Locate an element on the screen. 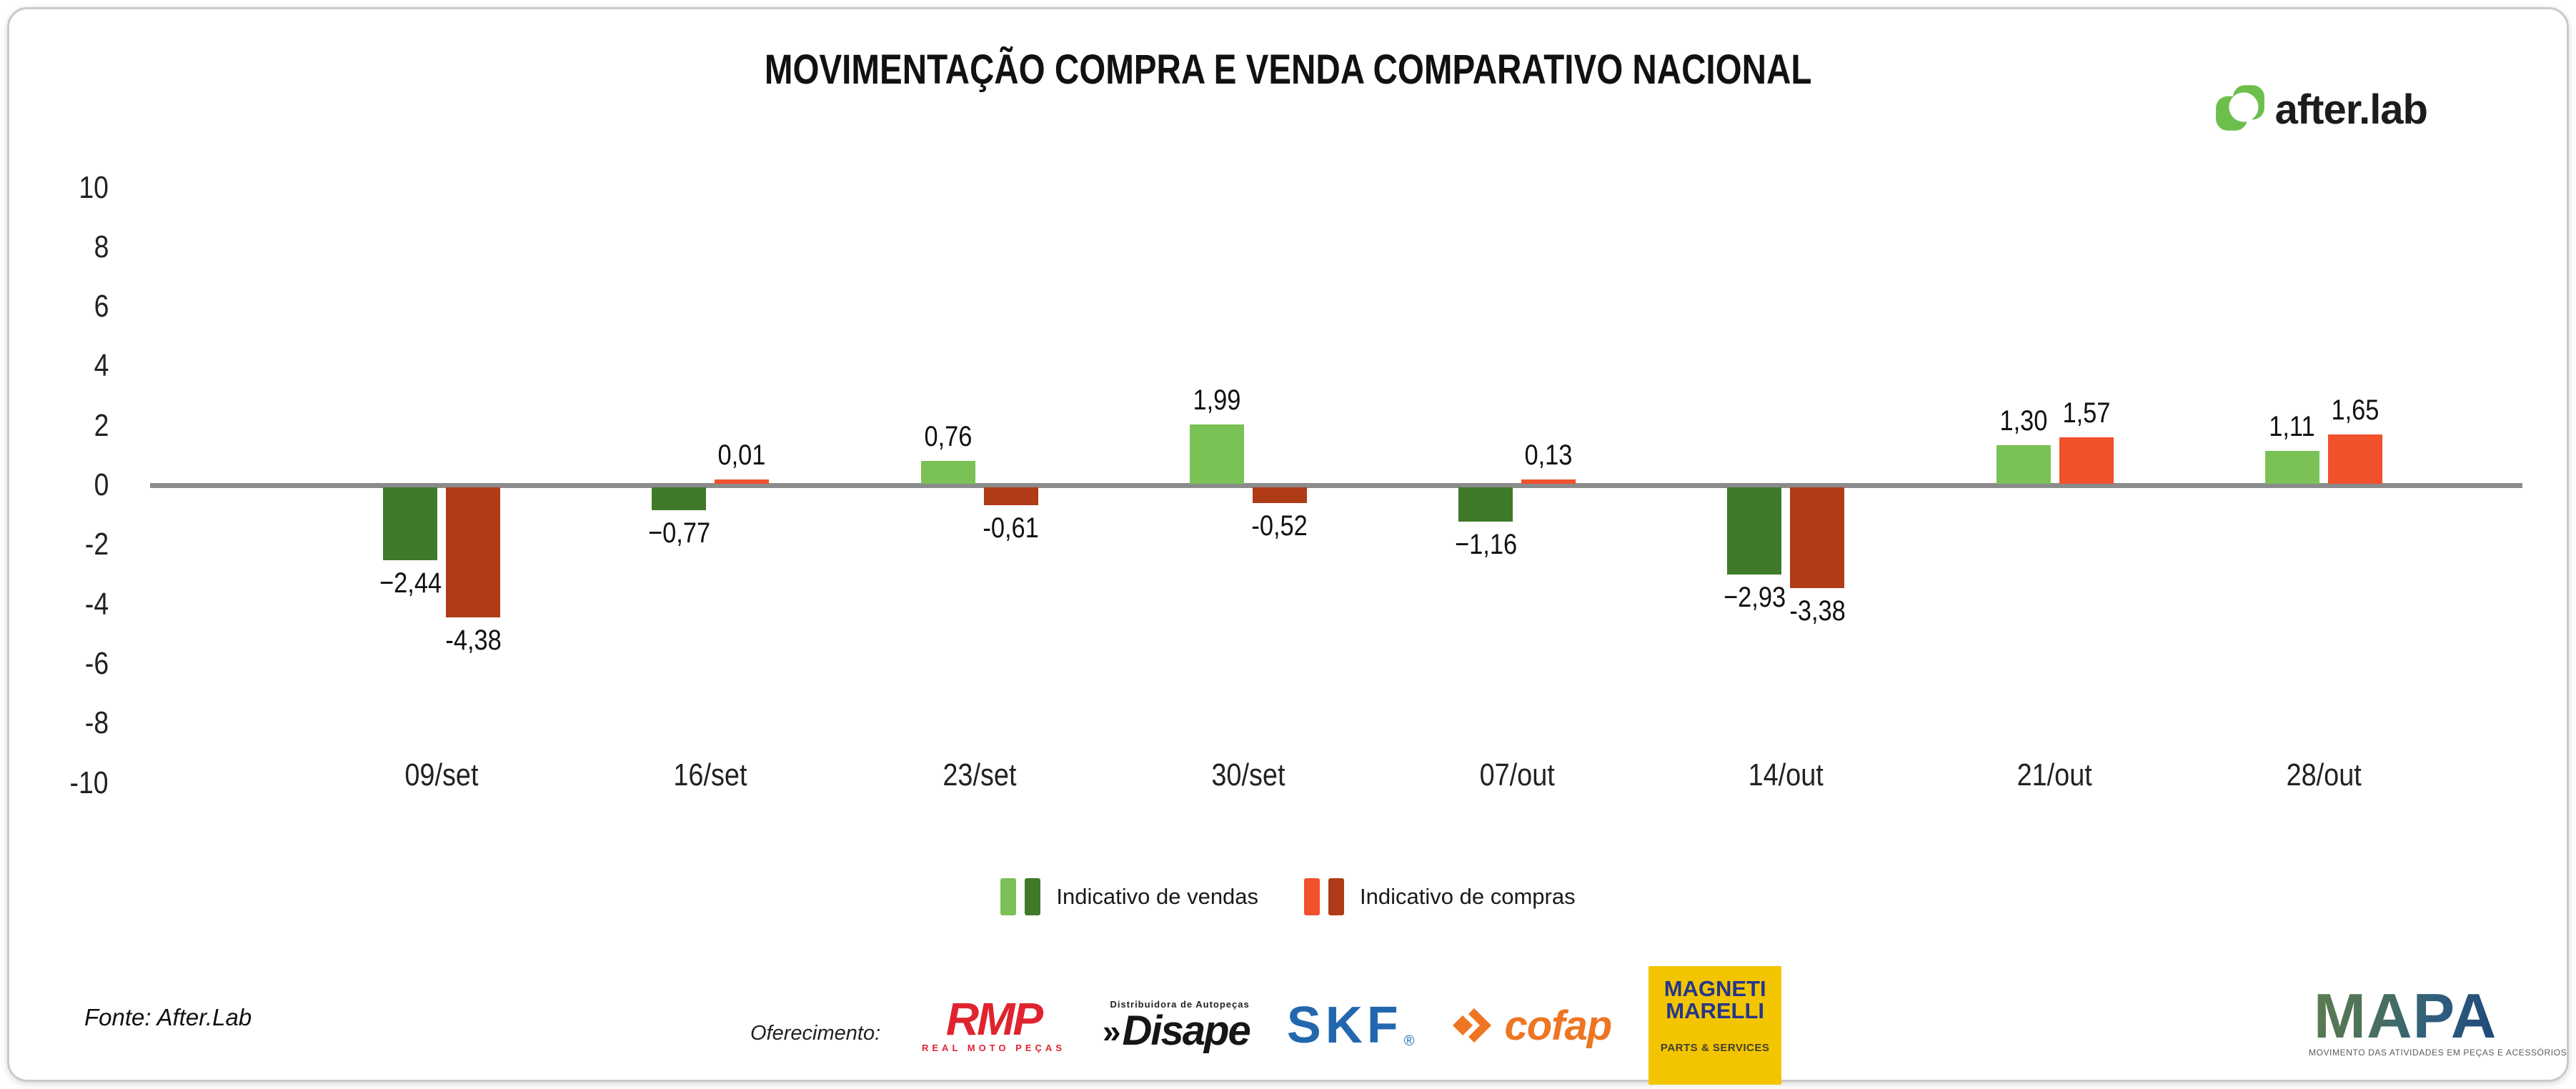 The image size is (2576, 1089). bar-group: −2,93 -3,38 14/out is located at coordinates (1785, 544).